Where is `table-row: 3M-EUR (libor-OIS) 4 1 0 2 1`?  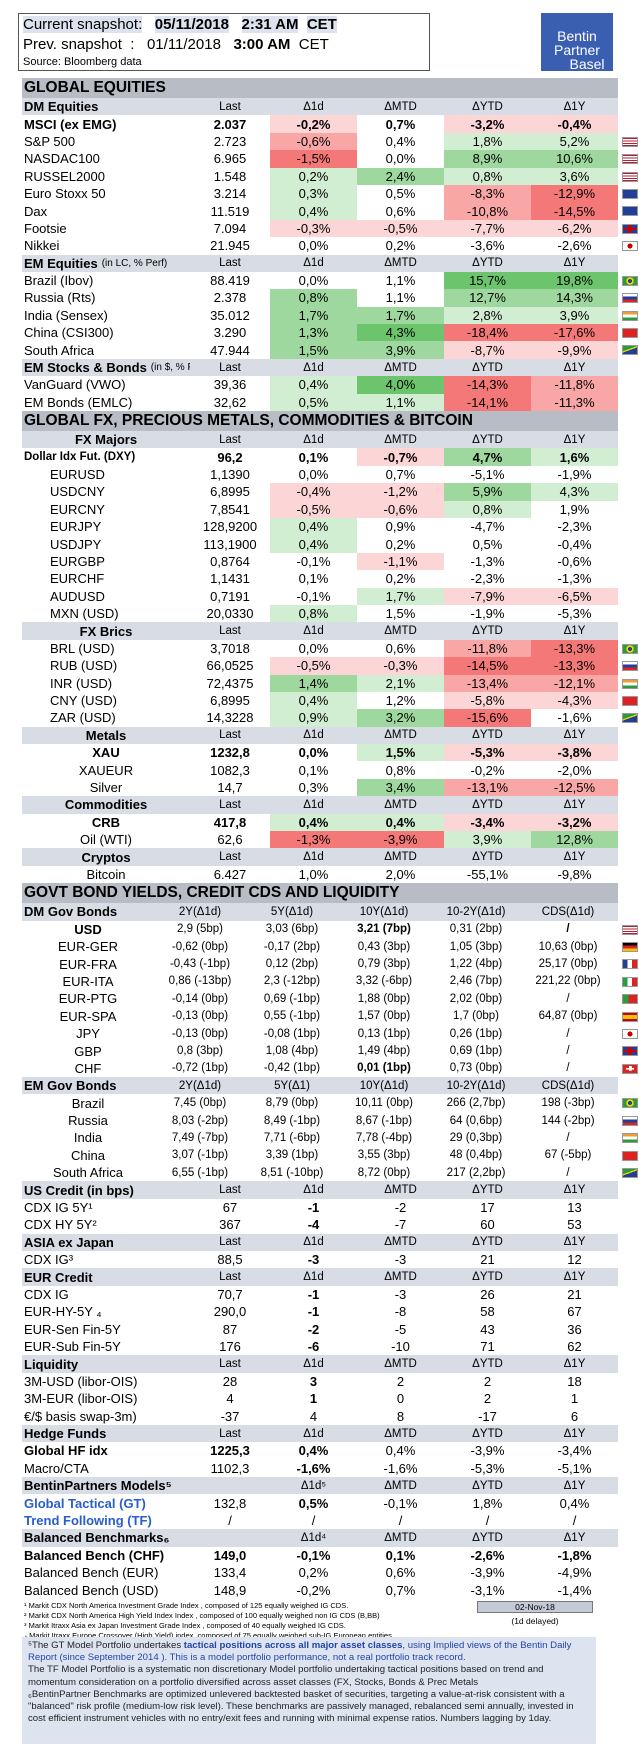 table-row: 3M-EUR (libor-OIS) 4 1 0 2 1 is located at coordinates (320, 1398).